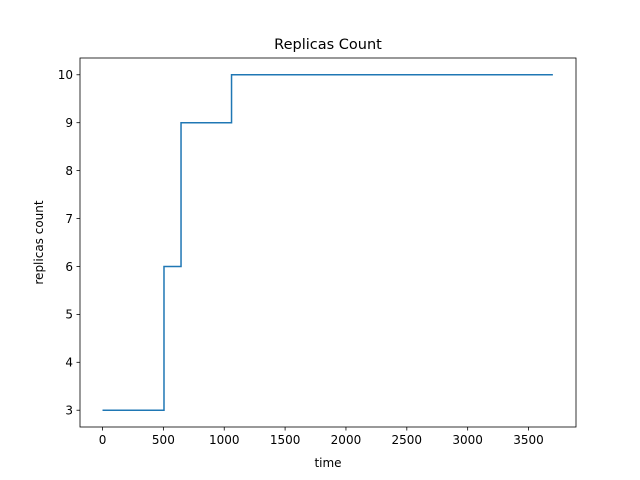 The image size is (640, 480). I want to click on x-tick-label: 3500, so click(528, 440).